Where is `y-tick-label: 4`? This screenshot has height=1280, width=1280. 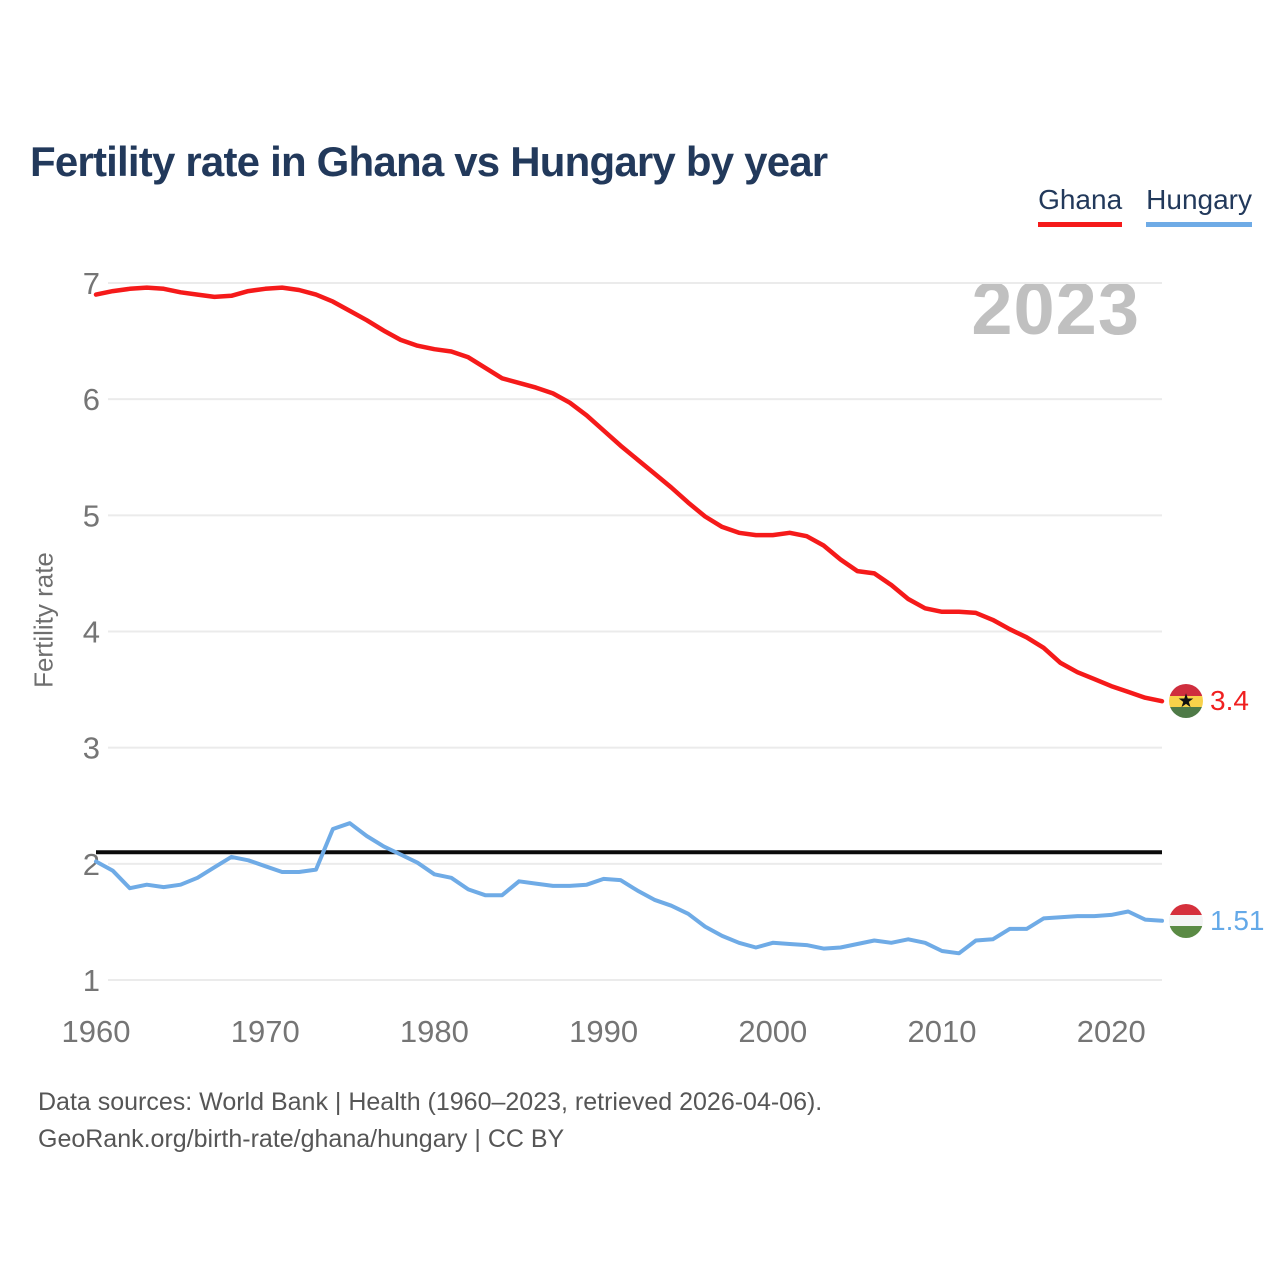
y-tick-label: 4 is located at coordinates (91, 632).